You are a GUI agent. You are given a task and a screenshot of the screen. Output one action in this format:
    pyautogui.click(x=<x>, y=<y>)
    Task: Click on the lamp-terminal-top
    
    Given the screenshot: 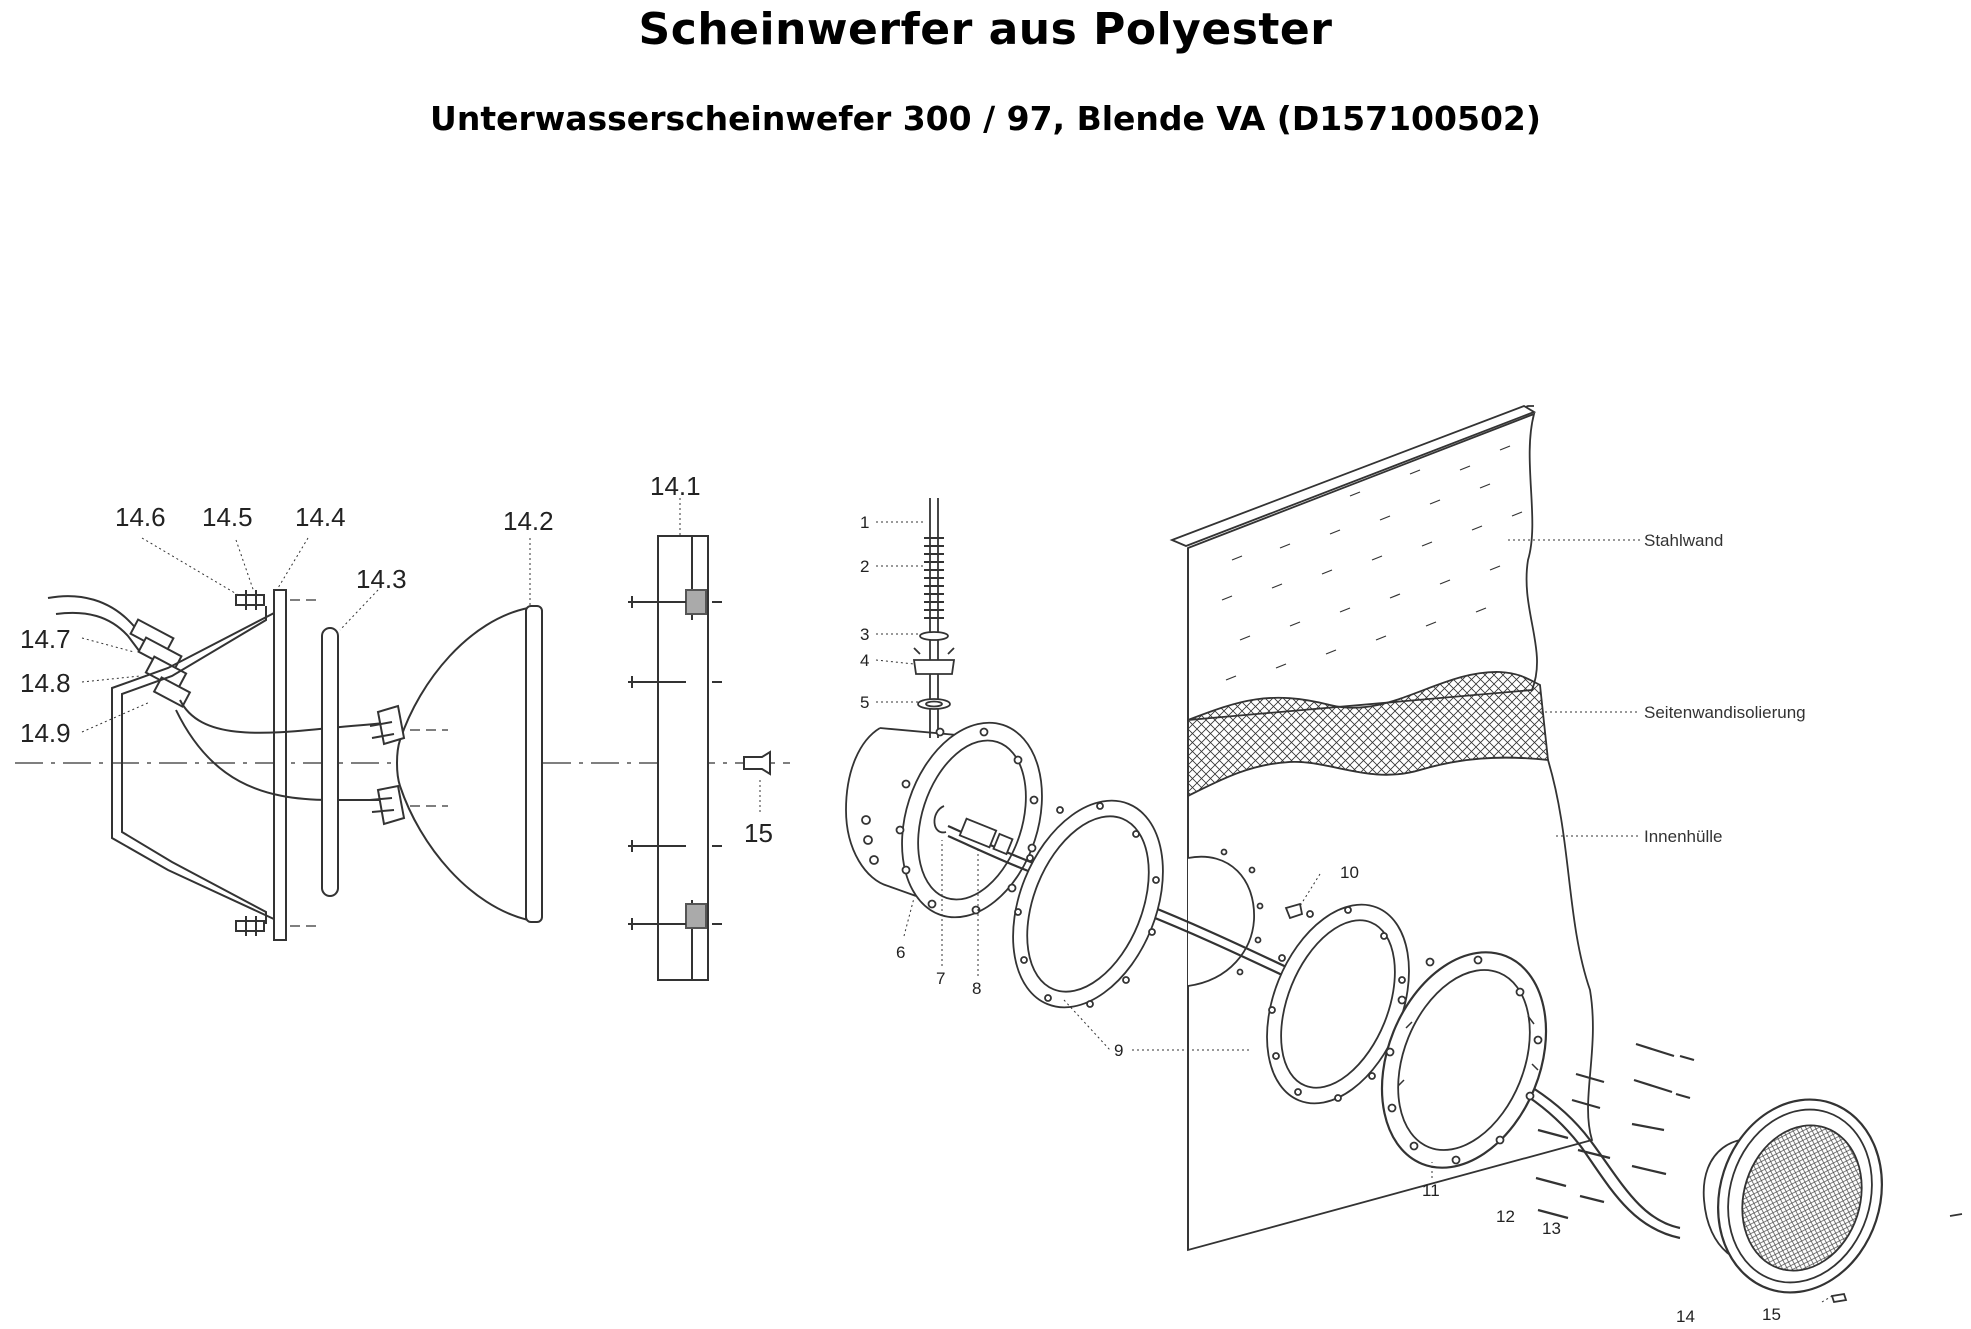 What is the action you would take?
    pyautogui.click(x=408, y=725)
    